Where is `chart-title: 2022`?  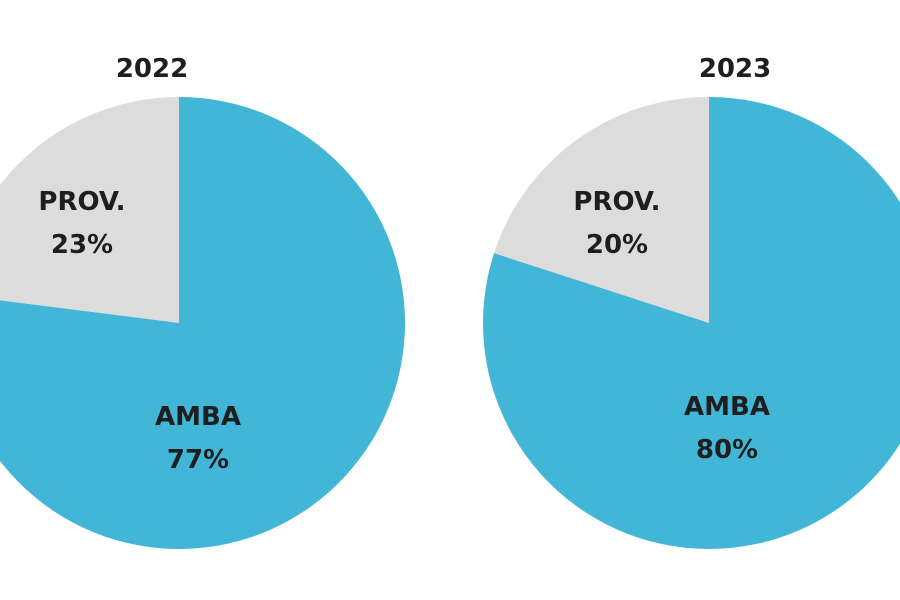 chart-title: 2022 is located at coordinates (152, 69).